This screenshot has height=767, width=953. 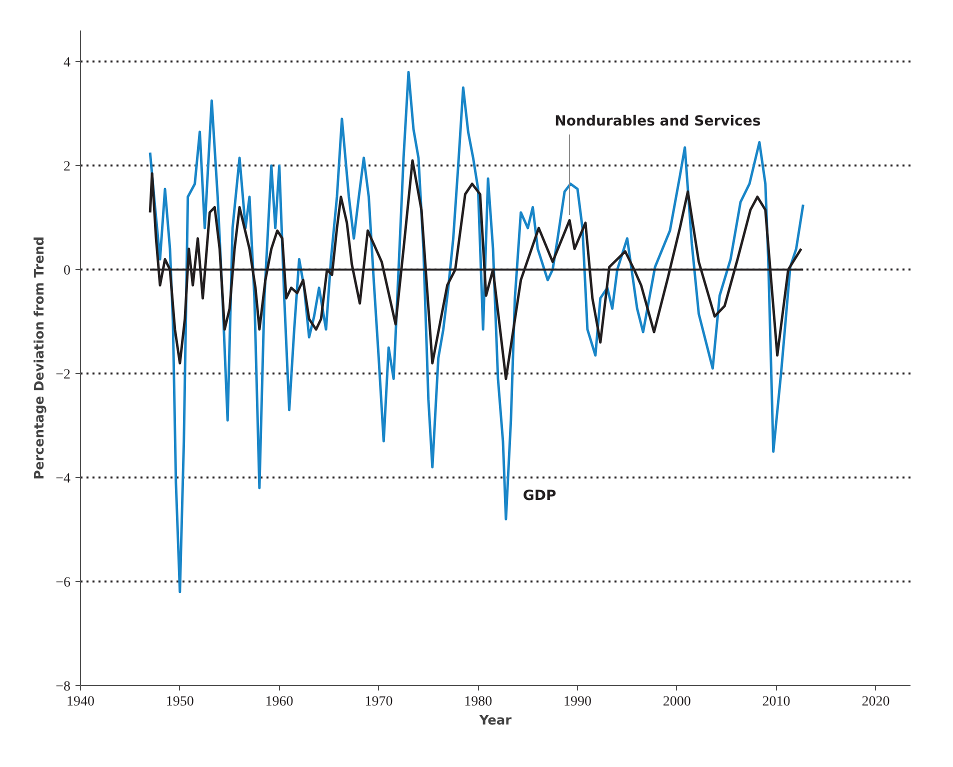 I want to click on x-tick-label: 2000, so click(x=676, y=702).